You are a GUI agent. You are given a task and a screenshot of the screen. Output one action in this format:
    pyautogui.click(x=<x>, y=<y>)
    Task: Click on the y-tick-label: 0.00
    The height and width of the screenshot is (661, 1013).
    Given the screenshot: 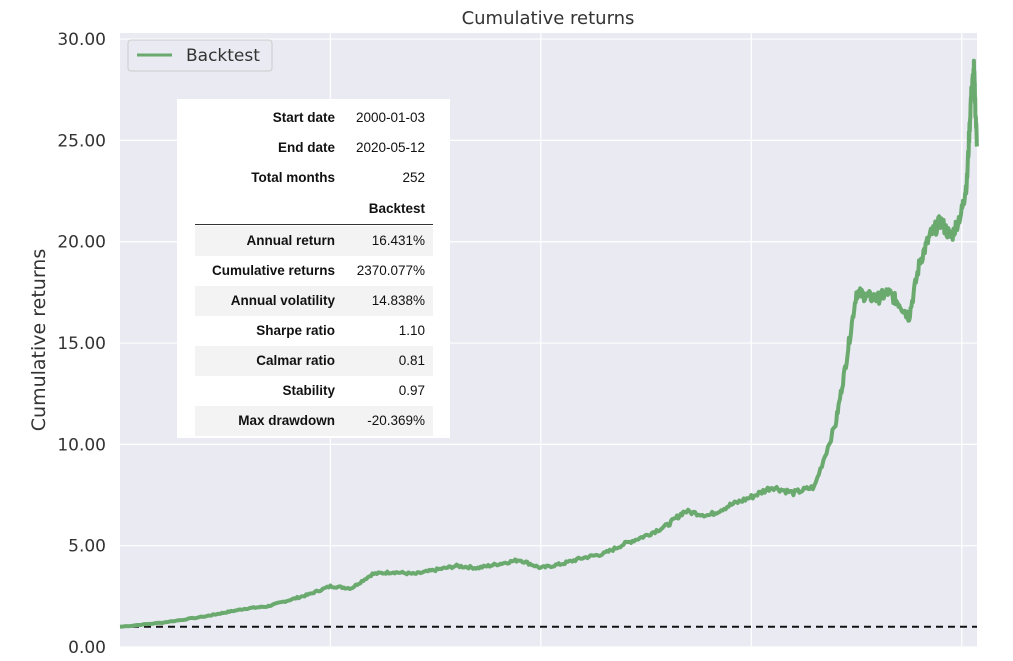 What is the action you would take?
    pyautogui.click(x=87, y=648)
    